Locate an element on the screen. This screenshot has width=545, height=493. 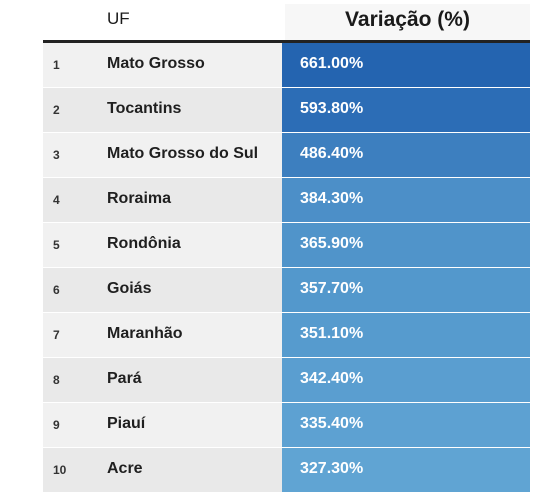
table-row: 2 Tocantins 593.80% is located at coordinates (286, 110).